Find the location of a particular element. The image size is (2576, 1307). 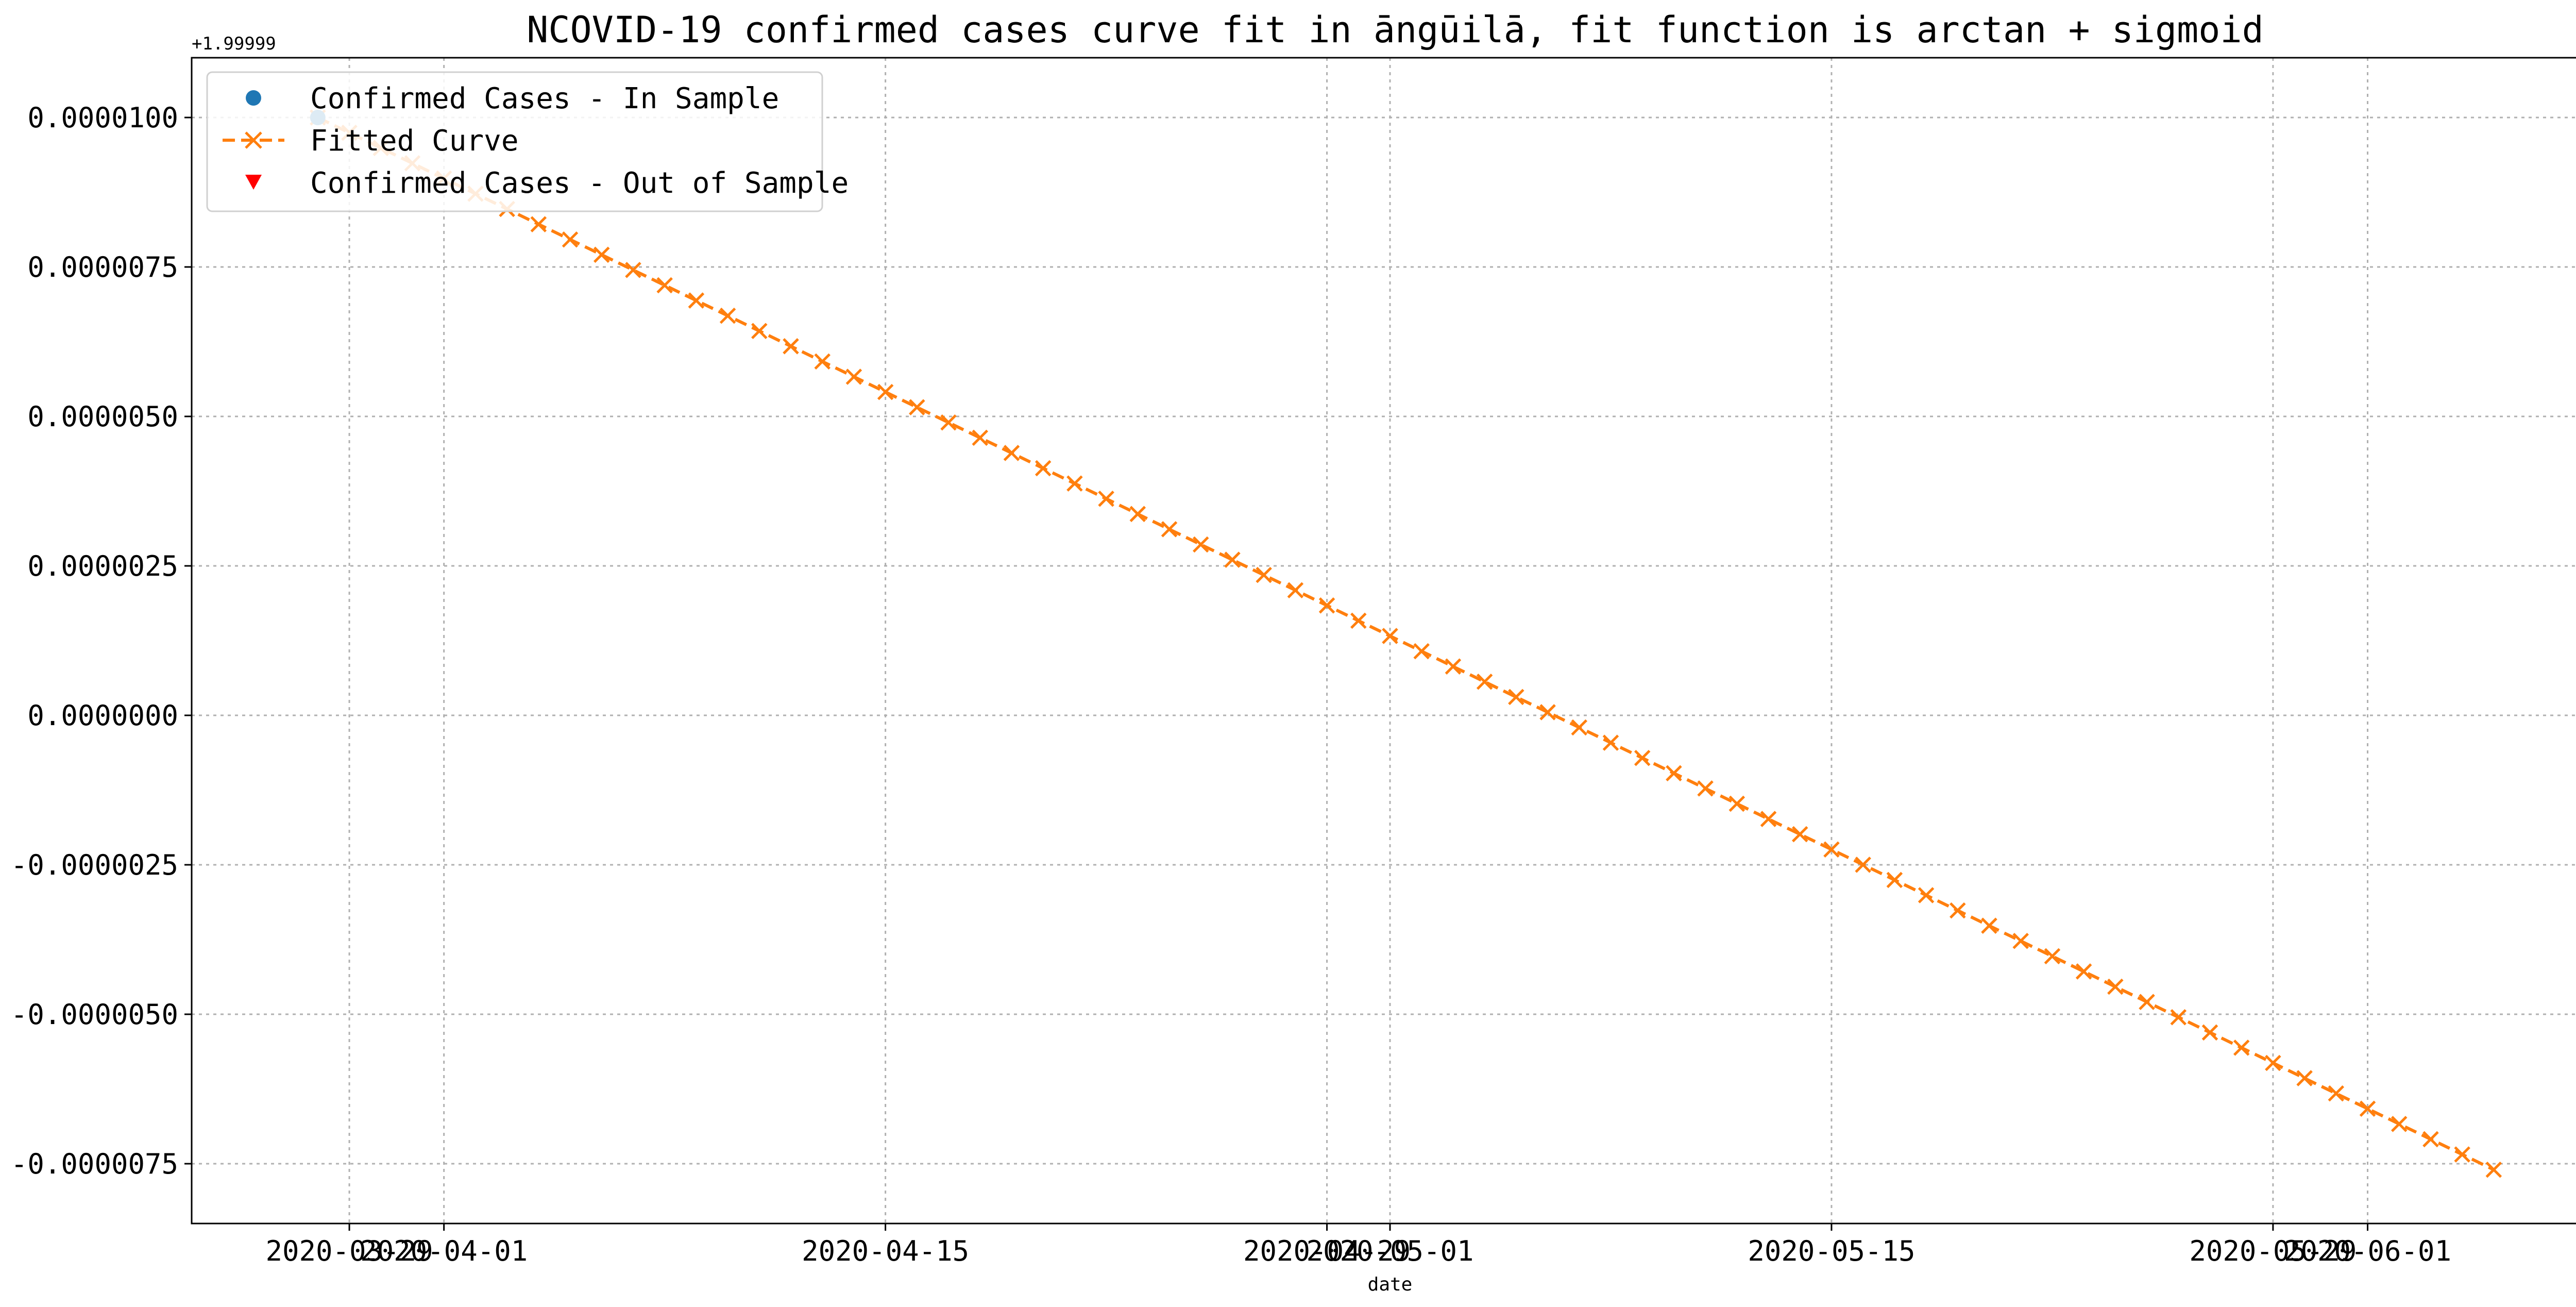

legend-marker-in-sample is located at coordinates (253, 98).